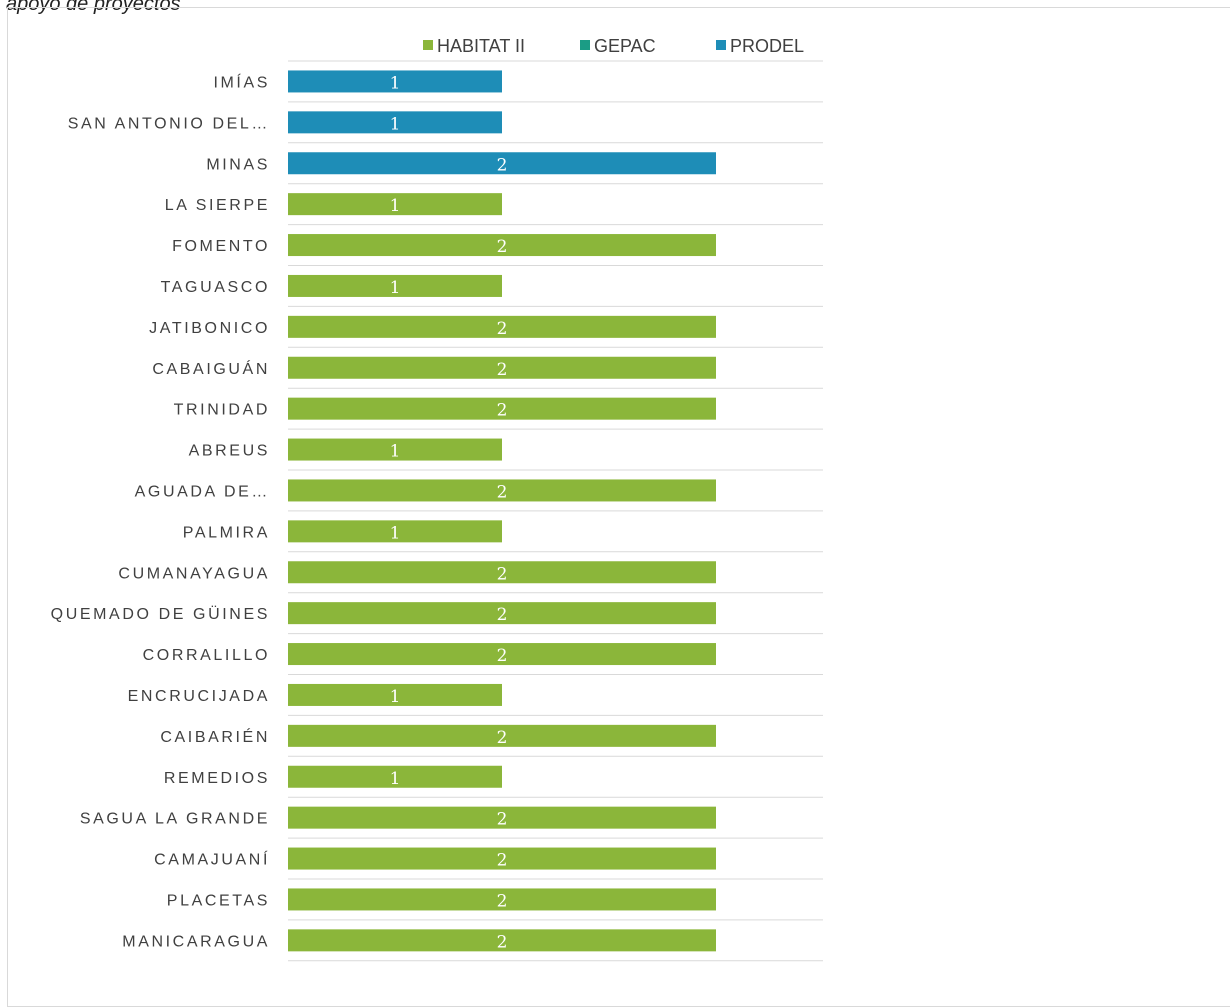 The image size is (1230, 1007). What do you see at coordinates (194, 573) in the screenshot?
I see `category-label: CUMANAYAGUA` at bounding box center [194, 573].